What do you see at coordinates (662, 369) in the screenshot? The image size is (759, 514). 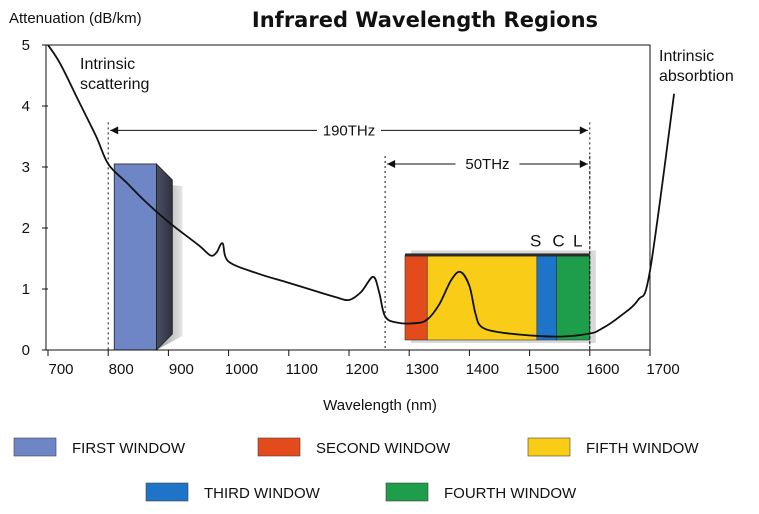 I see `x-tick-label: 1700` at bounding box center [662, 369].